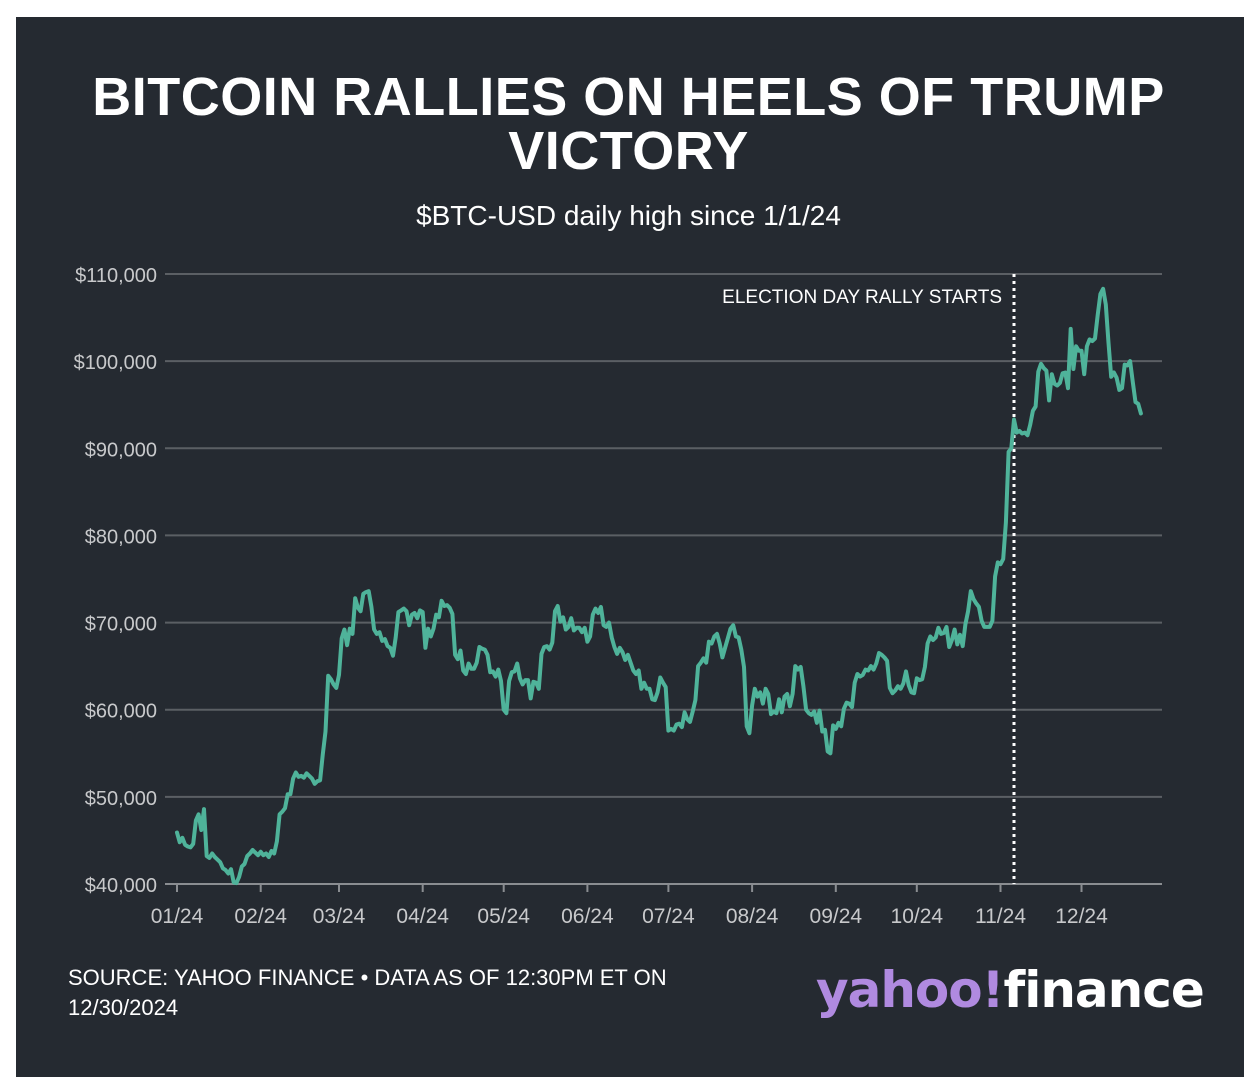 The height and width of the screenshot is (1087, 1257). Describe the element at coordinates (628, 215) in the screenshot. I see `chart-subtitle: $BTC-USD daily high since 1/1/24` at that location.